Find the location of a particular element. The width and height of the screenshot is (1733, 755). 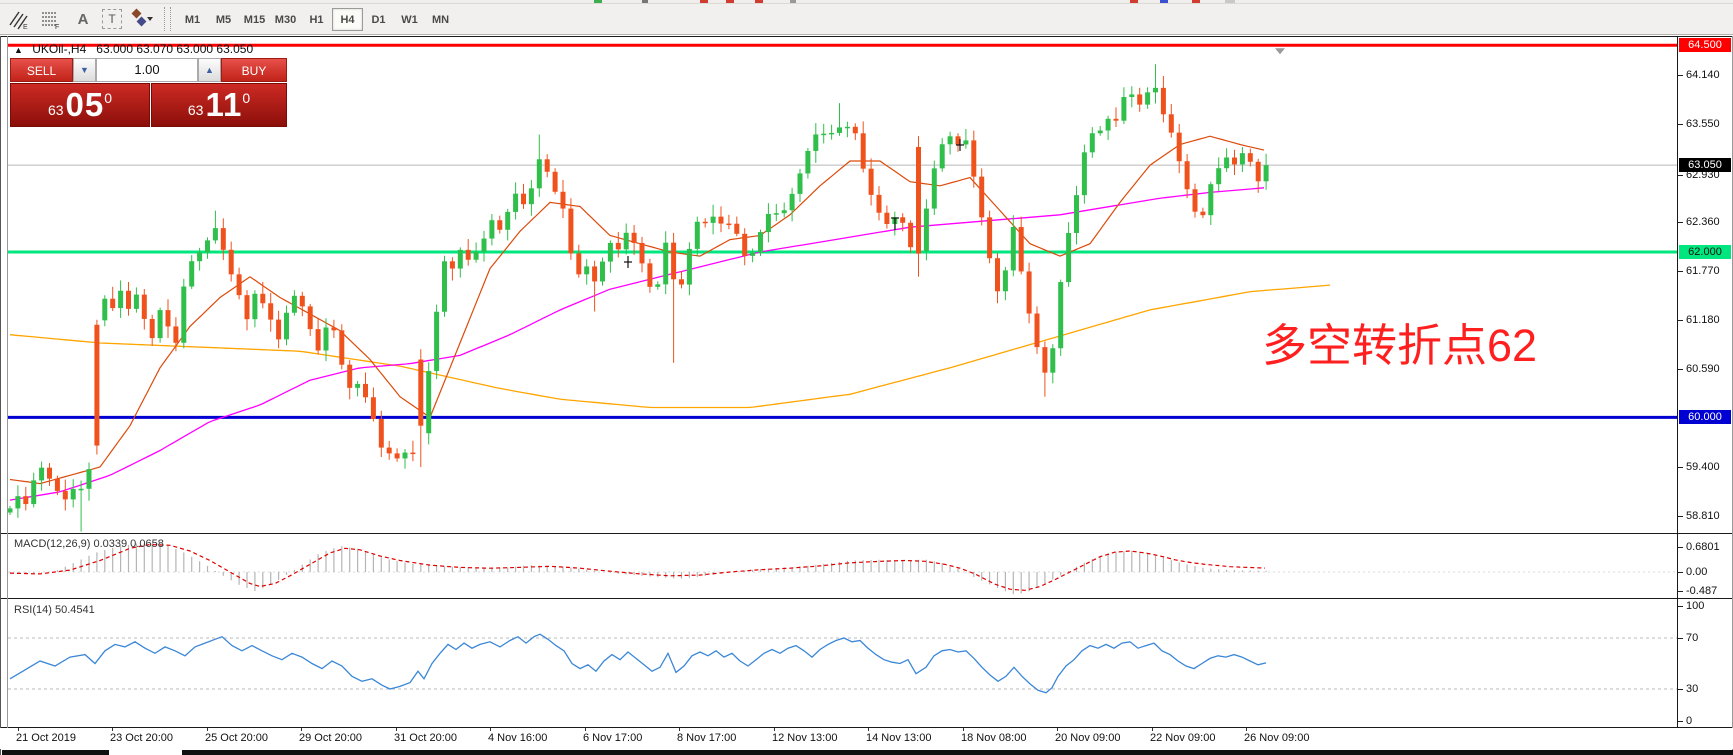

bid-small-digits: 63 is located at coordinates (55, 110).